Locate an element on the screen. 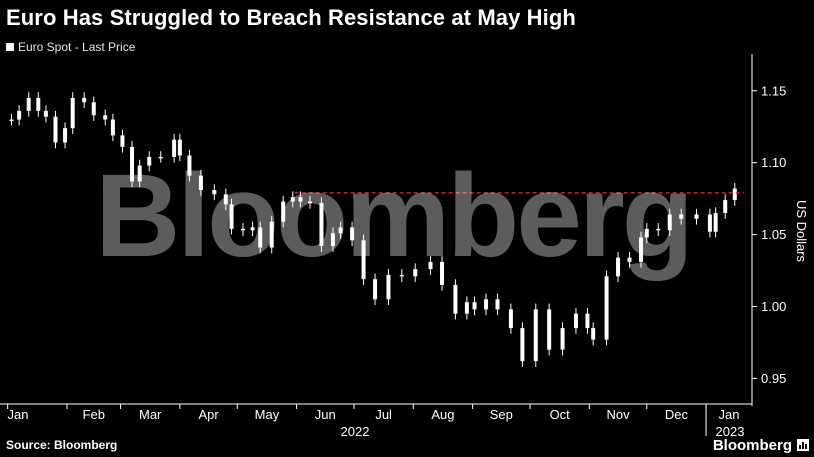  x-tick-label: Jun is located at coordinates (325, 414).